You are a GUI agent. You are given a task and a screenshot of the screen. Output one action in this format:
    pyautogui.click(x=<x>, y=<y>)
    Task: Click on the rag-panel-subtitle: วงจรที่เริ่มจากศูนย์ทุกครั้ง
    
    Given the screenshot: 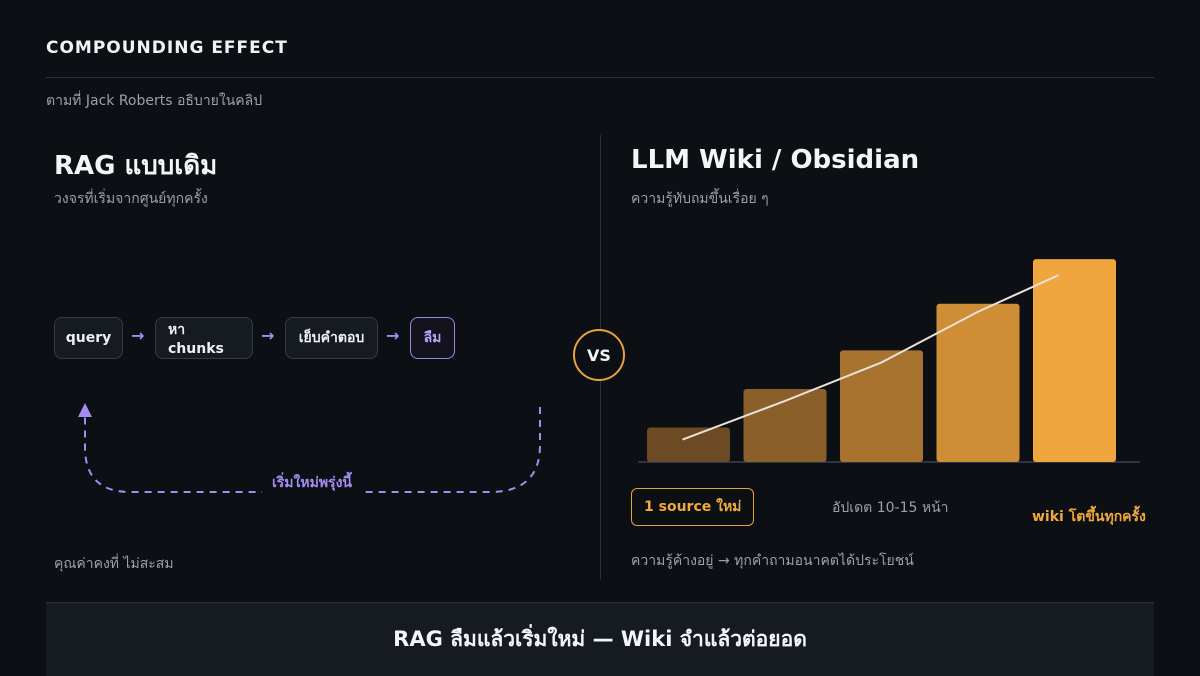 What is the action you would take?
    pyautogui.click(x=131, y=199)
    